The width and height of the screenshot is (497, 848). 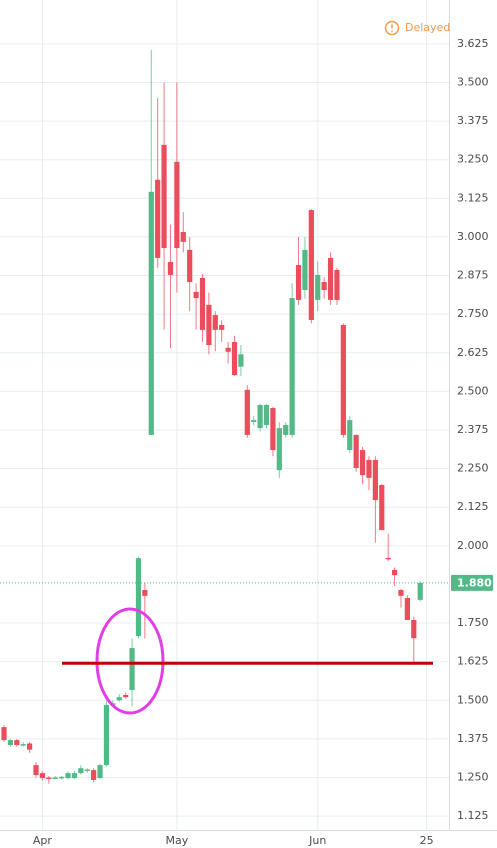 What do you see at coordinates (473, 352) in the screenshot?
I see `y-tick-label: 2.625` at bounding box center [473, 352].